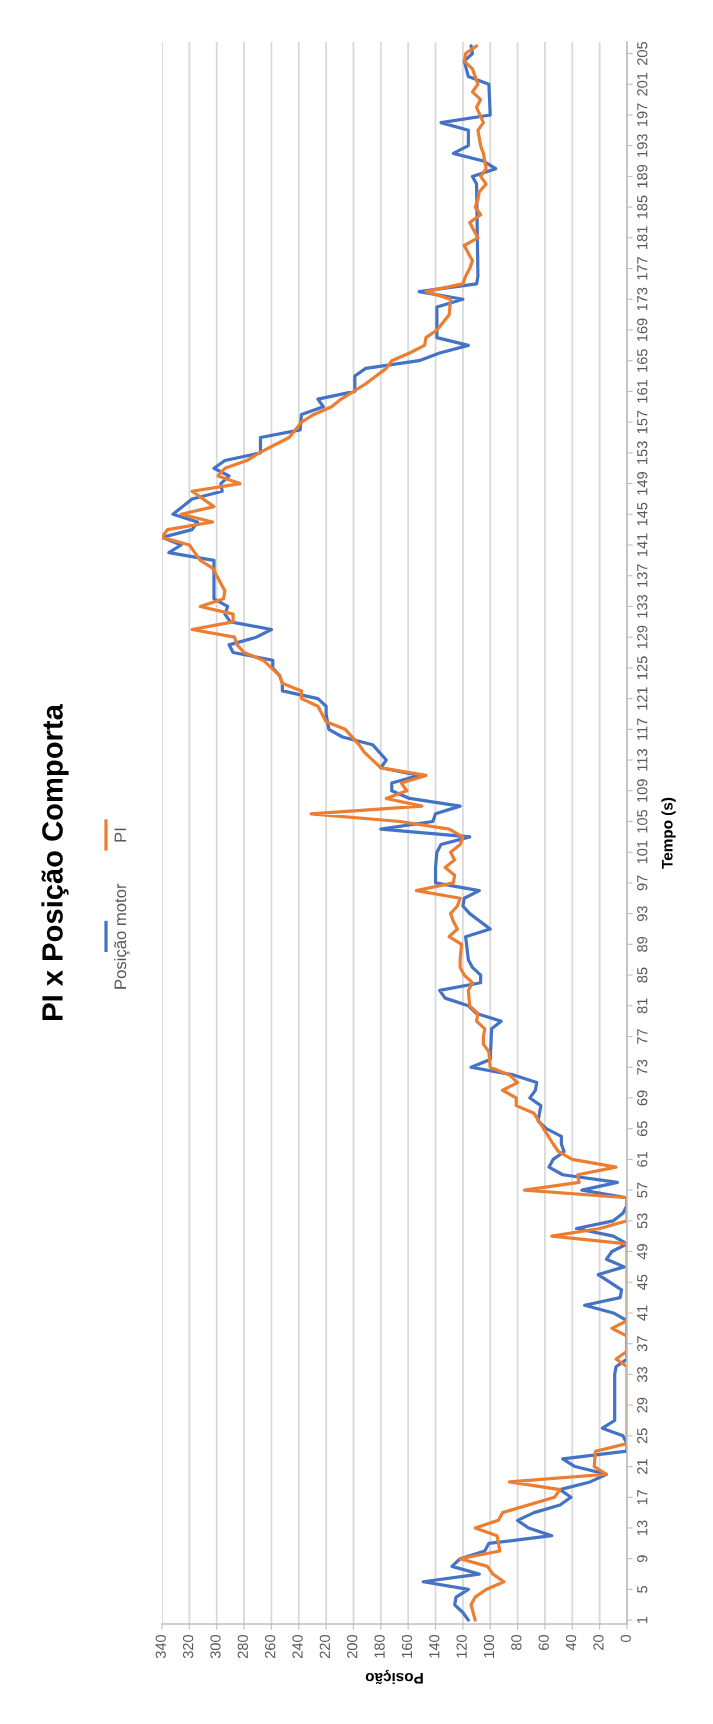 Image resolution: width=713 pixels, height=1724 pixels. Describe the element at coordinates (642, 1067) in the screenshot. I see `y-tick-label: 73` at that location.